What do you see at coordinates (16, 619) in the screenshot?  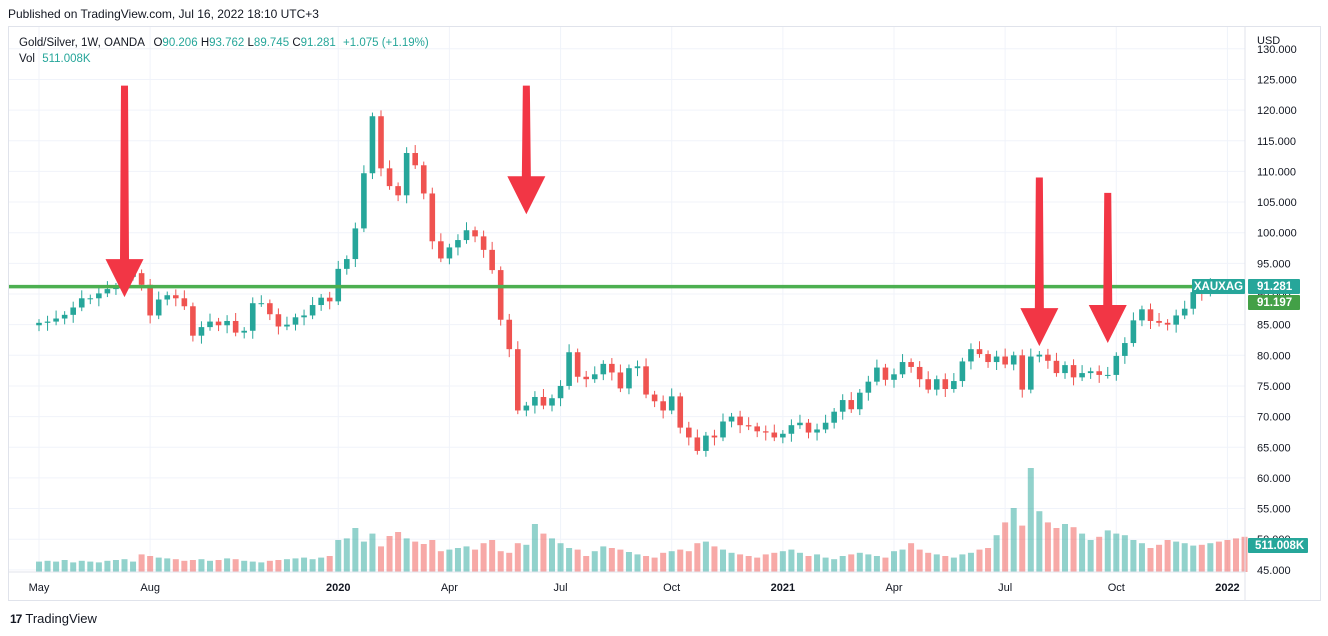 I see `tradingview-logo-icon: 17` at bounding box center [16, 619].